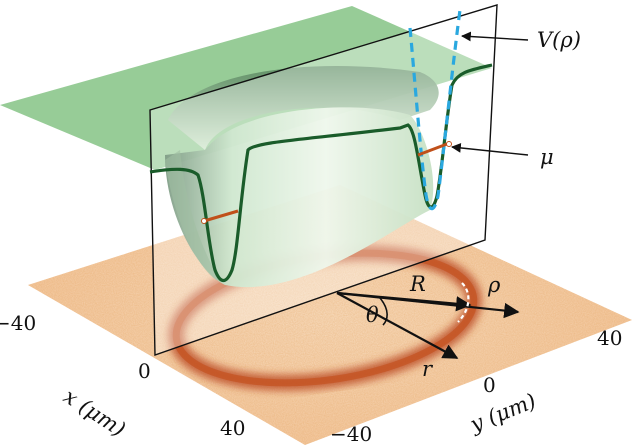  I want to click on y-axis-title: y (μm), so click(502, 413).